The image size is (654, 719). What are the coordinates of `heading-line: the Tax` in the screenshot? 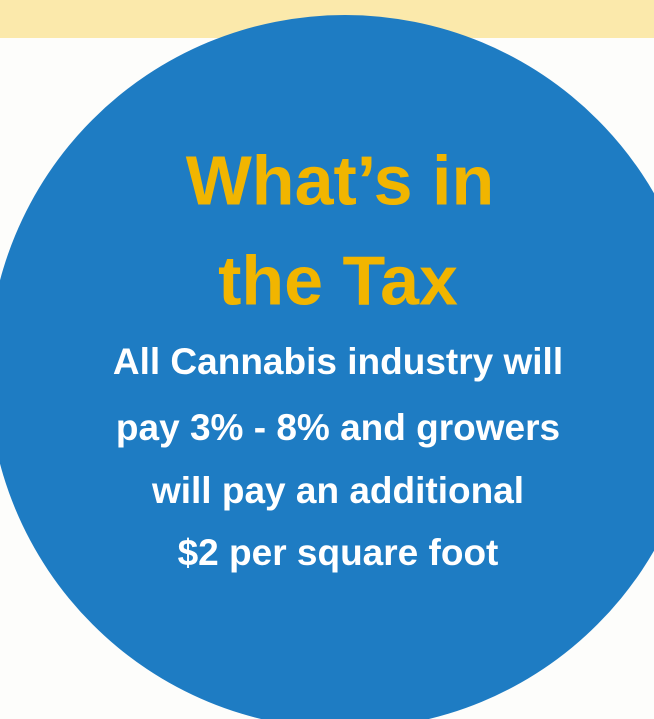 It's located at (338, 280).